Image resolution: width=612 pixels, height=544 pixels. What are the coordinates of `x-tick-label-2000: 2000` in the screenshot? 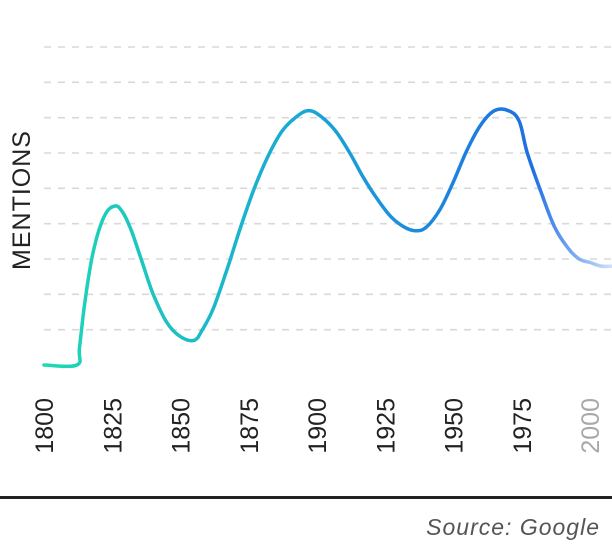 It's located at (591, 426).